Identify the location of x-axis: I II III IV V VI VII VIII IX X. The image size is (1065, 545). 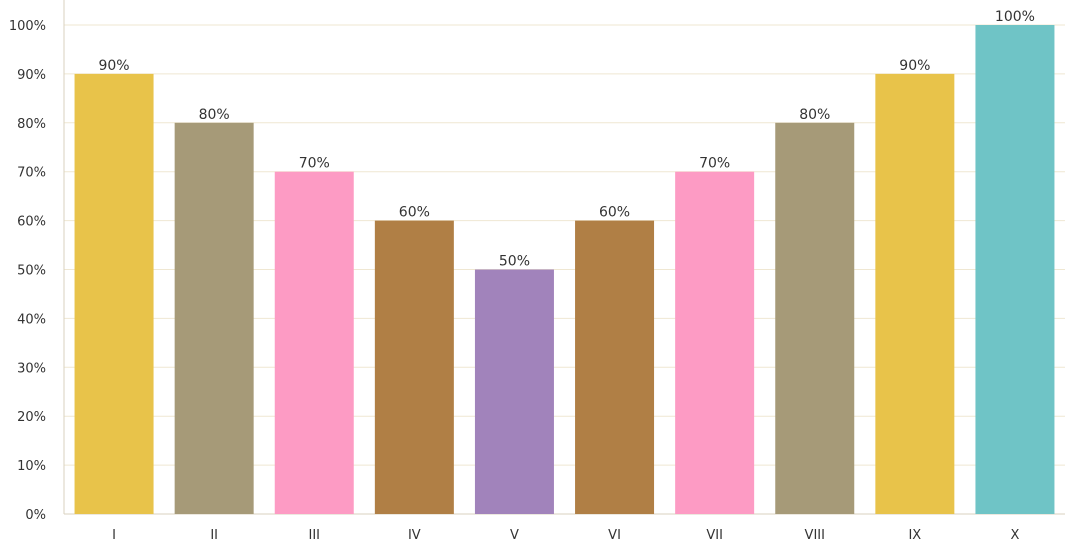
(565, 535).